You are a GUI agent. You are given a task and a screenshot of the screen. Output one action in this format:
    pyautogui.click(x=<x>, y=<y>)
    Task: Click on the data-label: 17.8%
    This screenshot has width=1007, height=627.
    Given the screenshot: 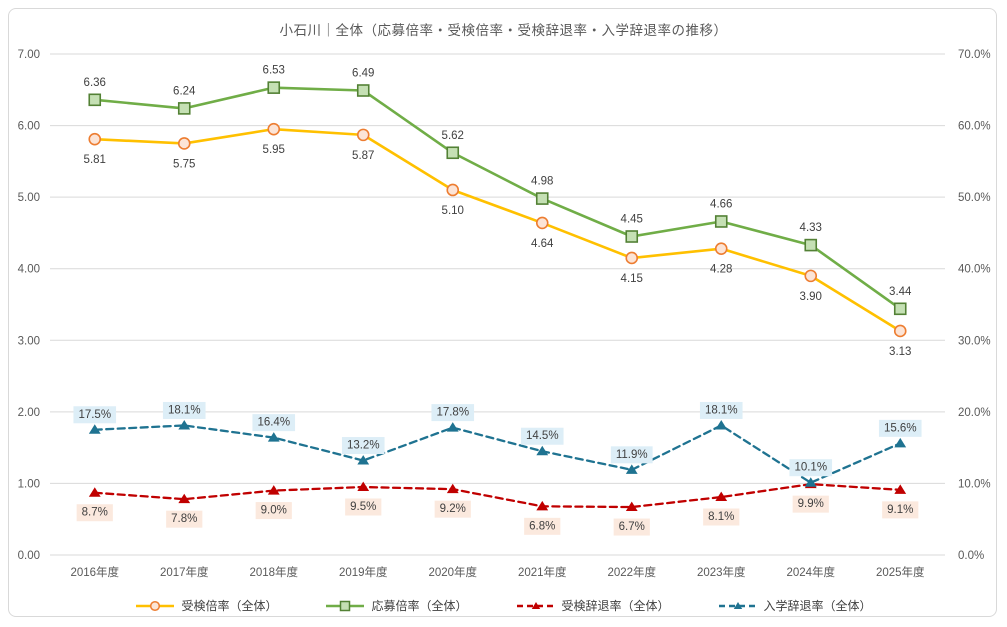 What is the action you would take?
    pyautogui.click(x=452, y=413)
    